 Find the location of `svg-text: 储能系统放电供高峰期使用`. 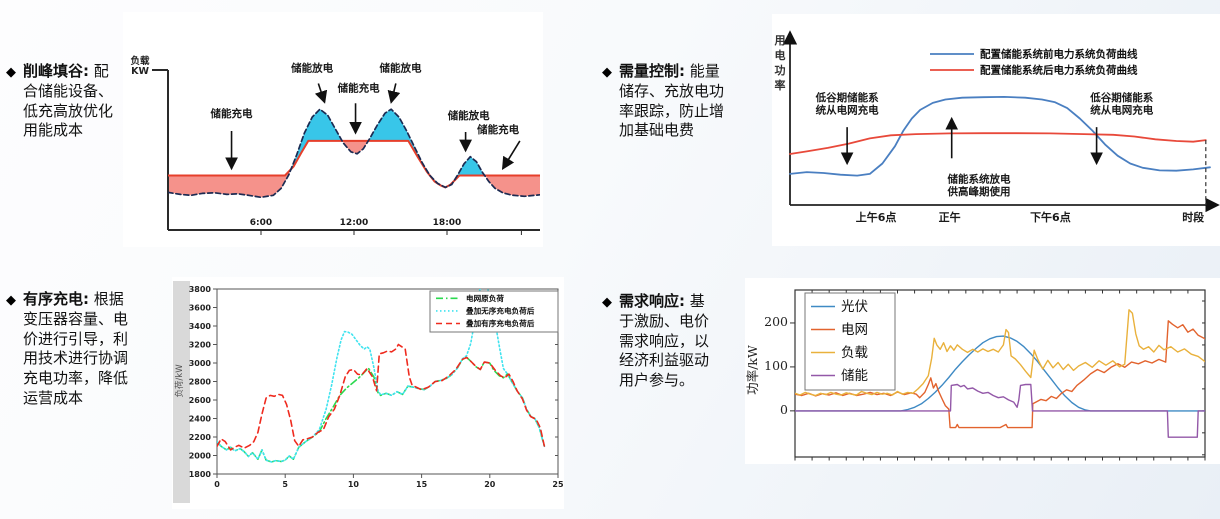

svg-text: 储能系统放电供高峰期使用 is located at coordinates (979, 186).